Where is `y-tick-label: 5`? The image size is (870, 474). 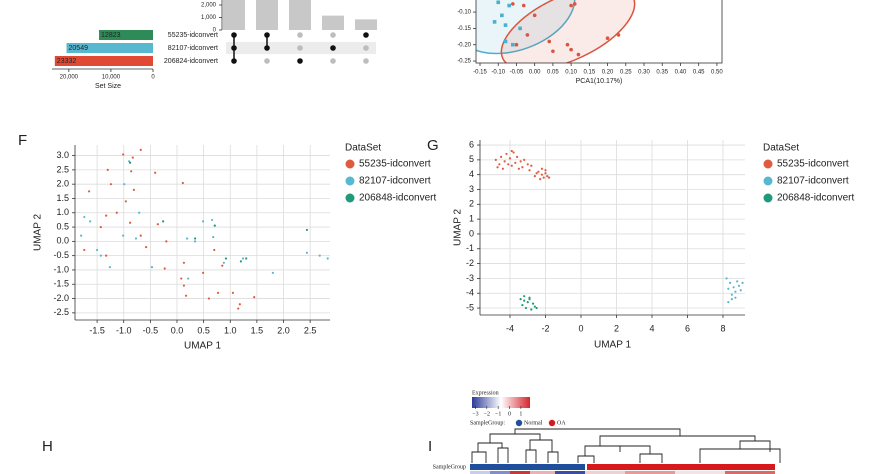
y-tick-label: 5 is located at coordinates (471, 159).